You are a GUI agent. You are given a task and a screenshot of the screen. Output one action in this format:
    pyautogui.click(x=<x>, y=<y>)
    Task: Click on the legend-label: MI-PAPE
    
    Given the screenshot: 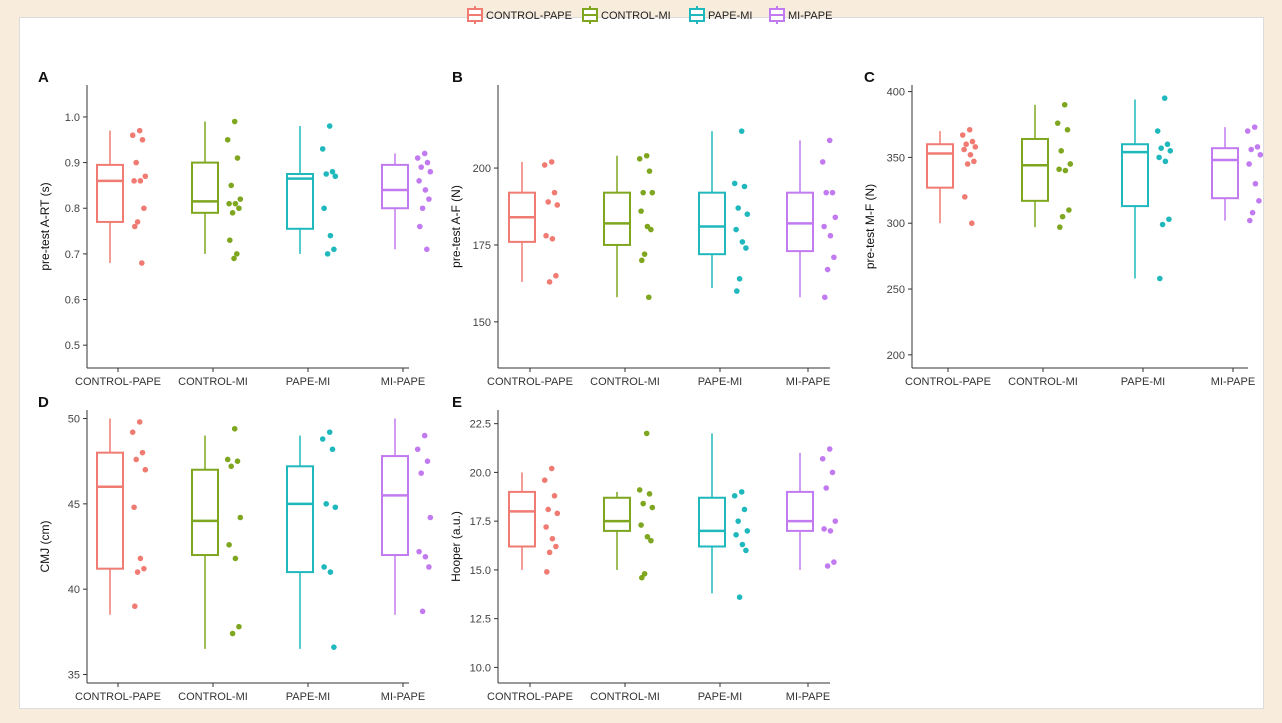 What is the action you would take?
    pyautogui.click(x=810, y=16)
    